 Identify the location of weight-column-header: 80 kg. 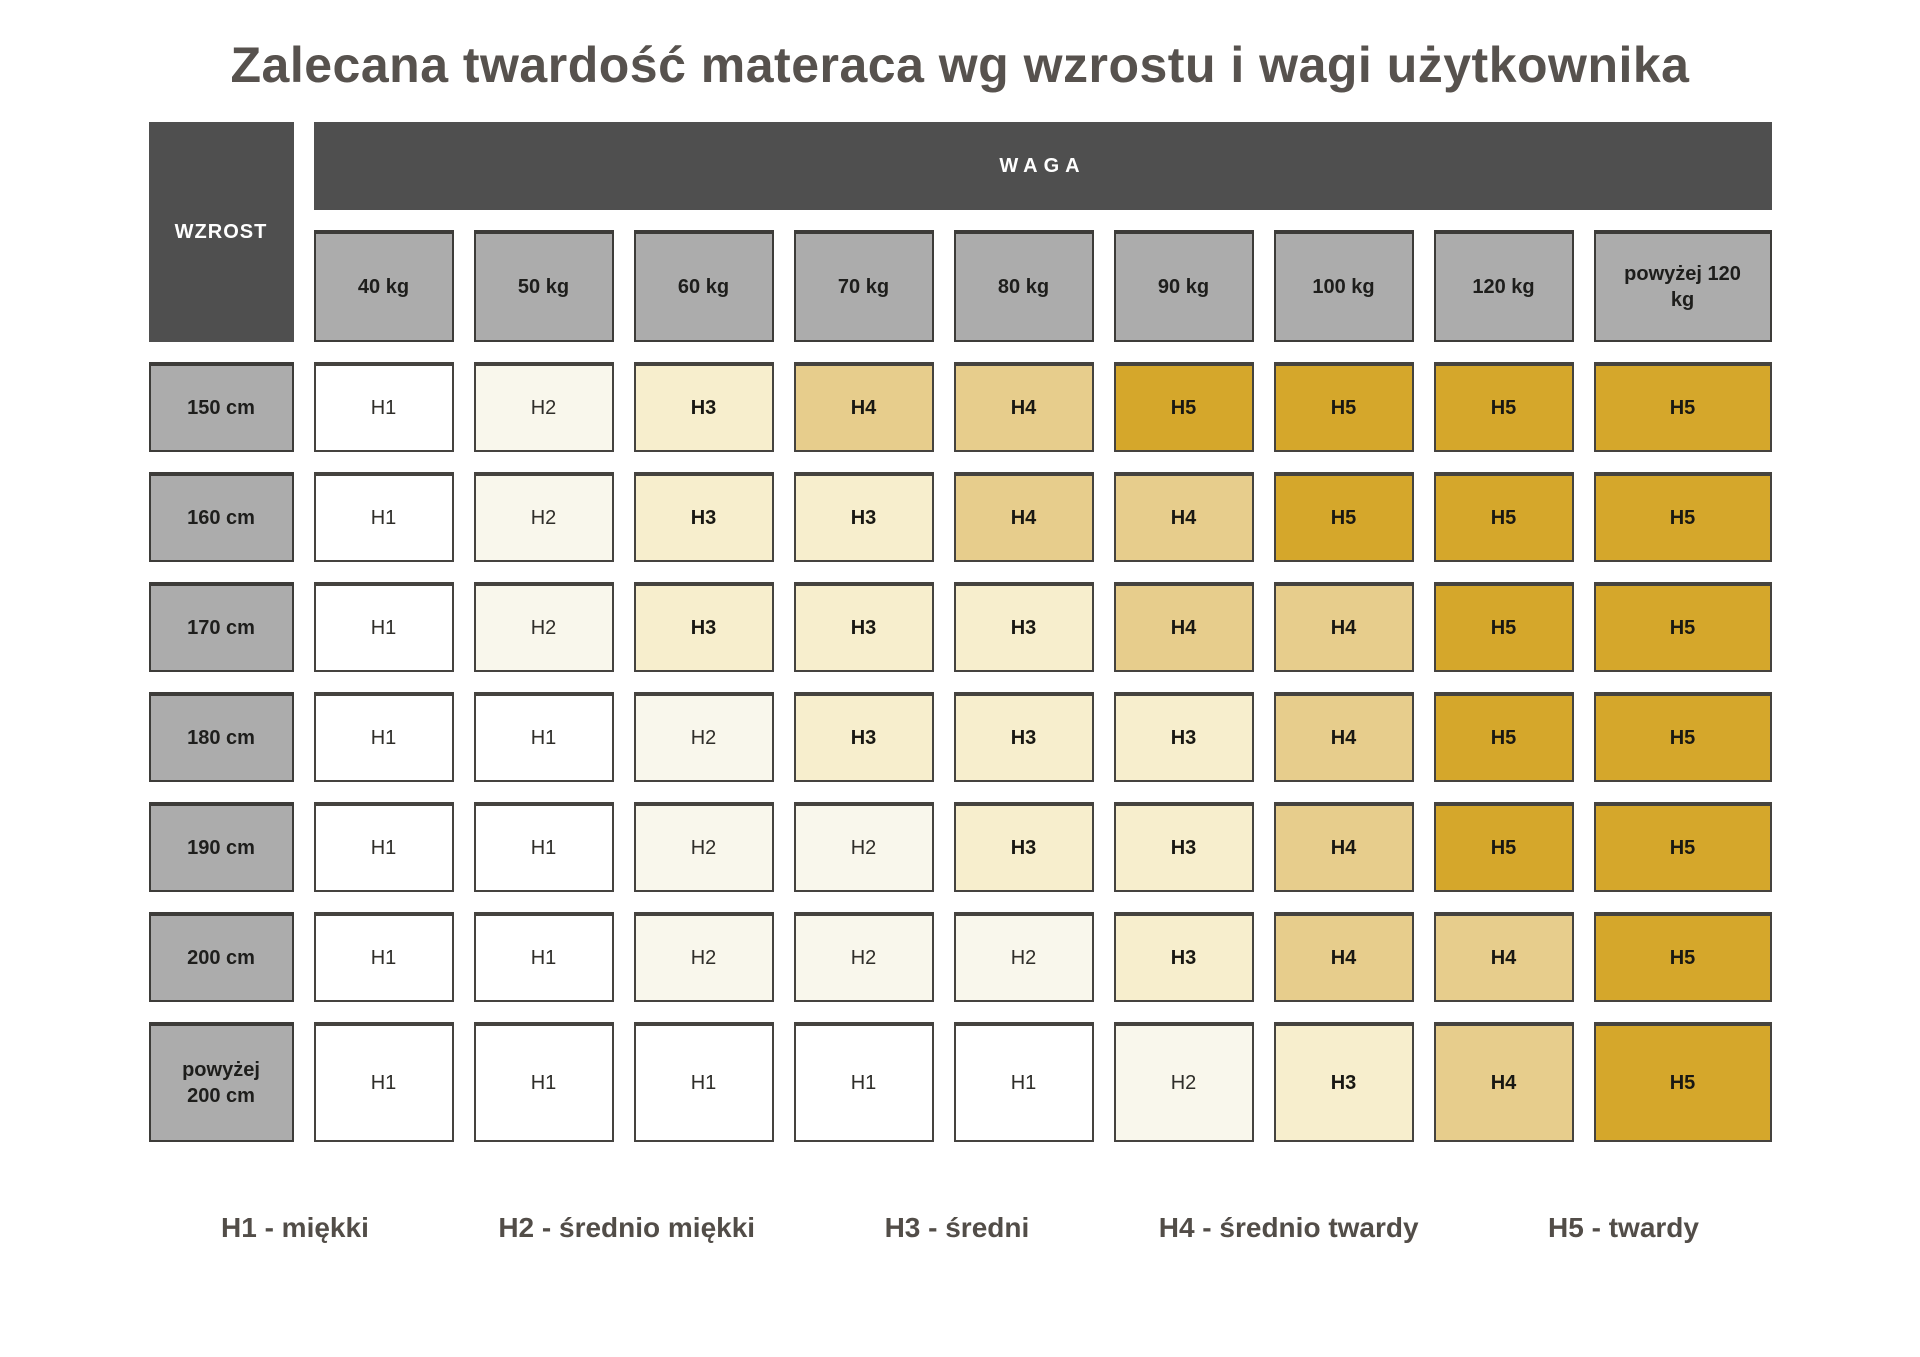
(1023, 286).